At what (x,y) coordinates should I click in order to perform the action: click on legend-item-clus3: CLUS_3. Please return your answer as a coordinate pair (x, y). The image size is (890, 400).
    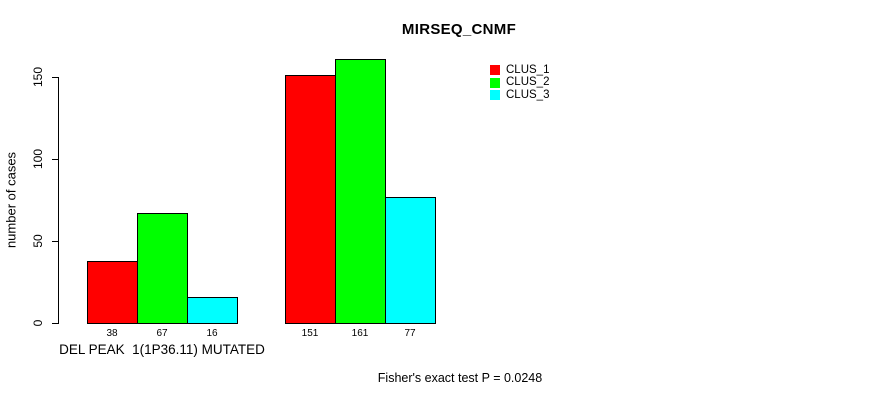
    Looking at the image, I should click on (519, 95).